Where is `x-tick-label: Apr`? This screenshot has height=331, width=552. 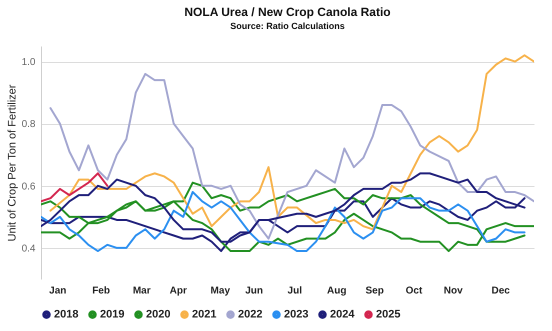
x-tick-label: Apr is located at coordinates (179, 291).